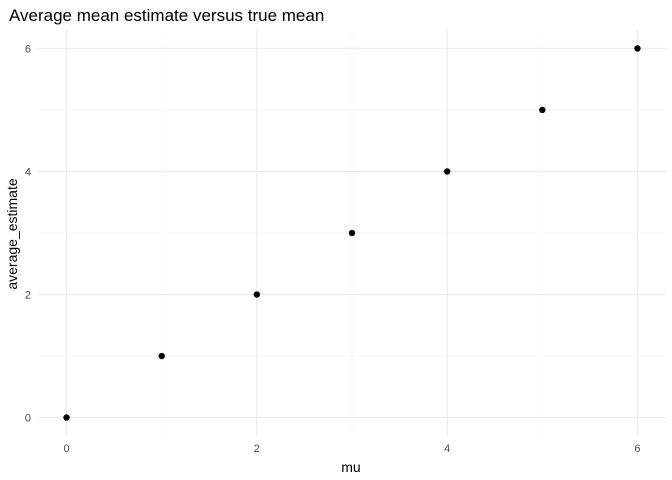 Image resolution: width=672 pixels, height=480 pixels. What do you see at coordinates (447, 449) in the screenshot?
I see `x-tick-label: 4` at bounding box center [447, 449].